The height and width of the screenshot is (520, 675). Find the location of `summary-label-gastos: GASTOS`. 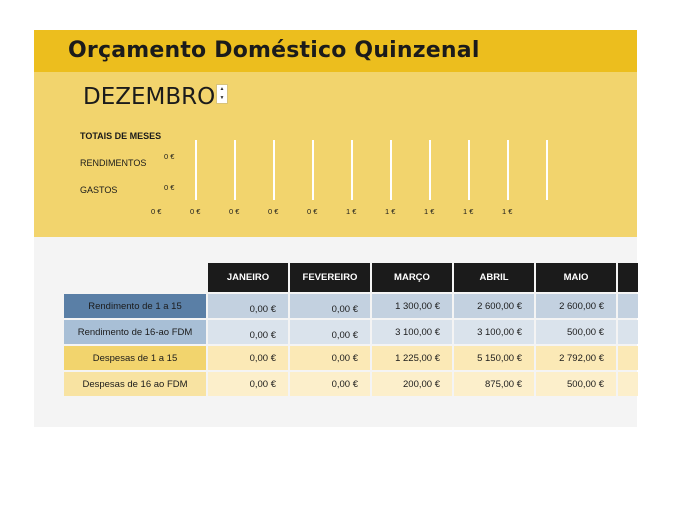

summary-label-gastos: GASTOS is located at coordinates (99, 190).